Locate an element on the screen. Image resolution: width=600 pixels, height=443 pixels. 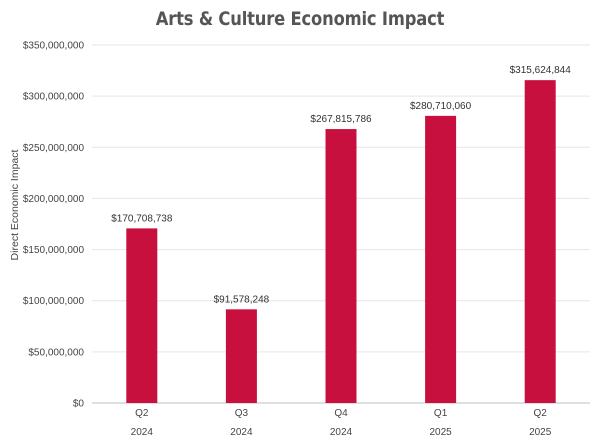
chart-title: Arts & Culture Economic Impact is located at coordinates (300, 19).